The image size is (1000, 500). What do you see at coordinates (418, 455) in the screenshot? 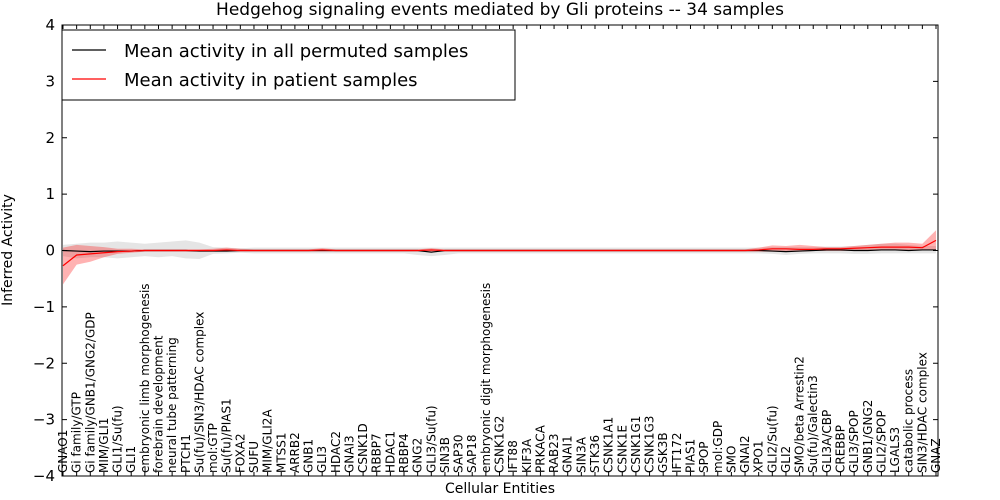
I see `x-tick-label: GNG2` at bounding box center [418, 455].